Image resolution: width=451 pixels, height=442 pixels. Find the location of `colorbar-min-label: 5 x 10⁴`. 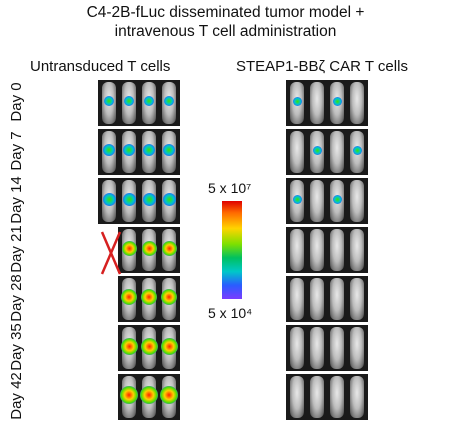

colorbar-min-label: 5 x 10⁴ is located at coordinates (230, 313).